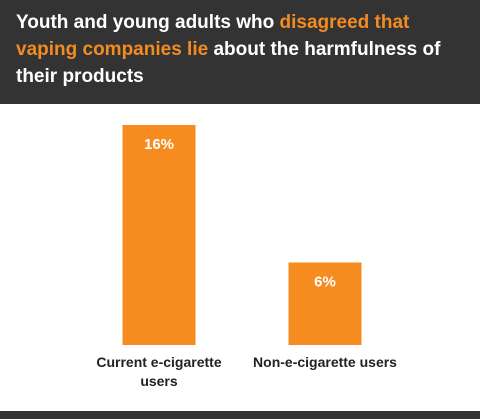 This screenshot has height=419, width=480. I want to click on value-label: 6%, so click(325, 281).